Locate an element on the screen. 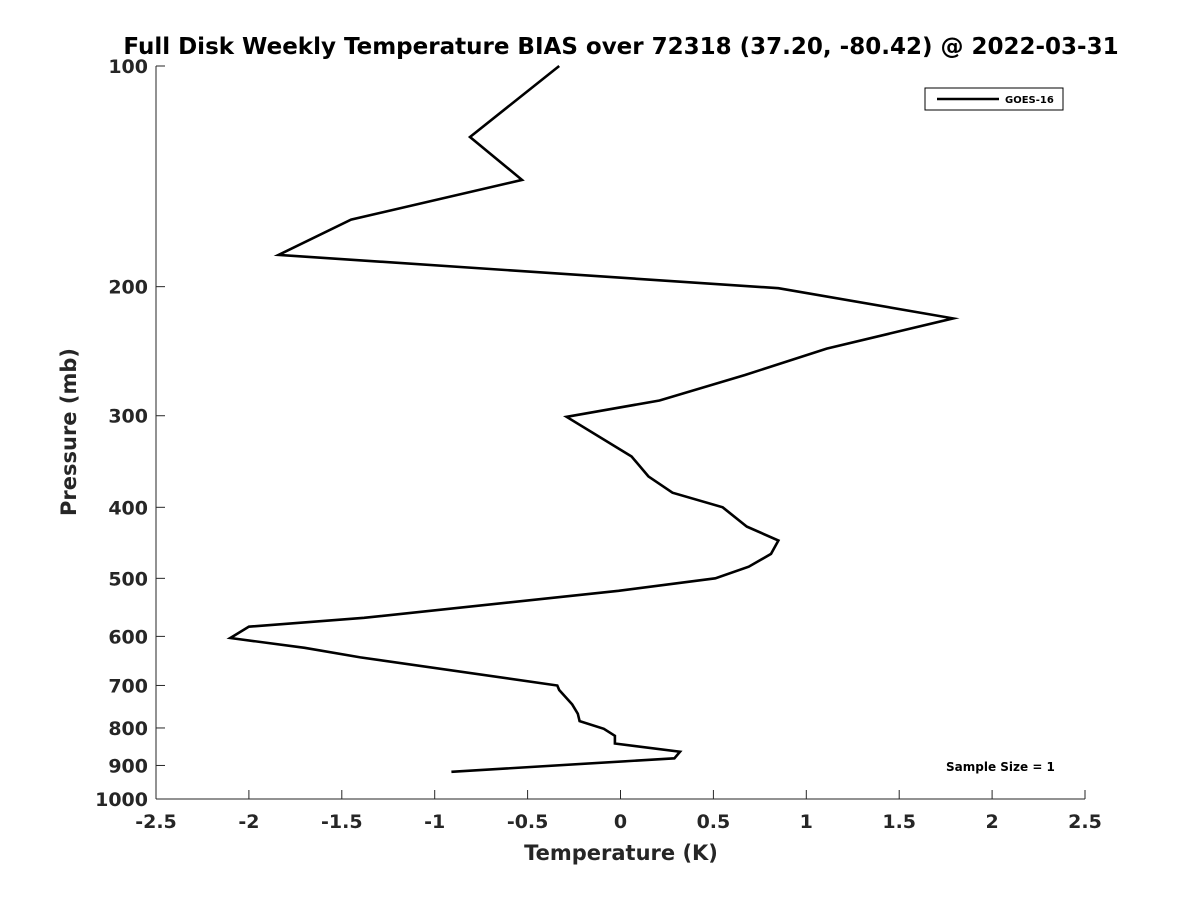 The image size is (1200, 900). x-axis: -2.5 -2 -1.5 -1 -0.5 0 0.5 1 1.5 2 2.5 is located at coordinates (618, 811).